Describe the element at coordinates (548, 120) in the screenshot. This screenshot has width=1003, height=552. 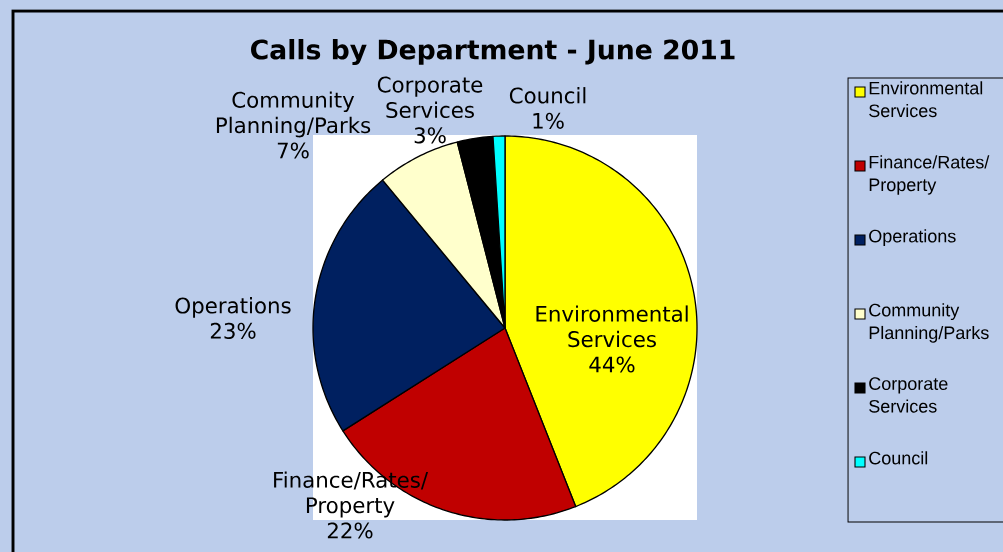
I see `data-label: 1%` at that location.